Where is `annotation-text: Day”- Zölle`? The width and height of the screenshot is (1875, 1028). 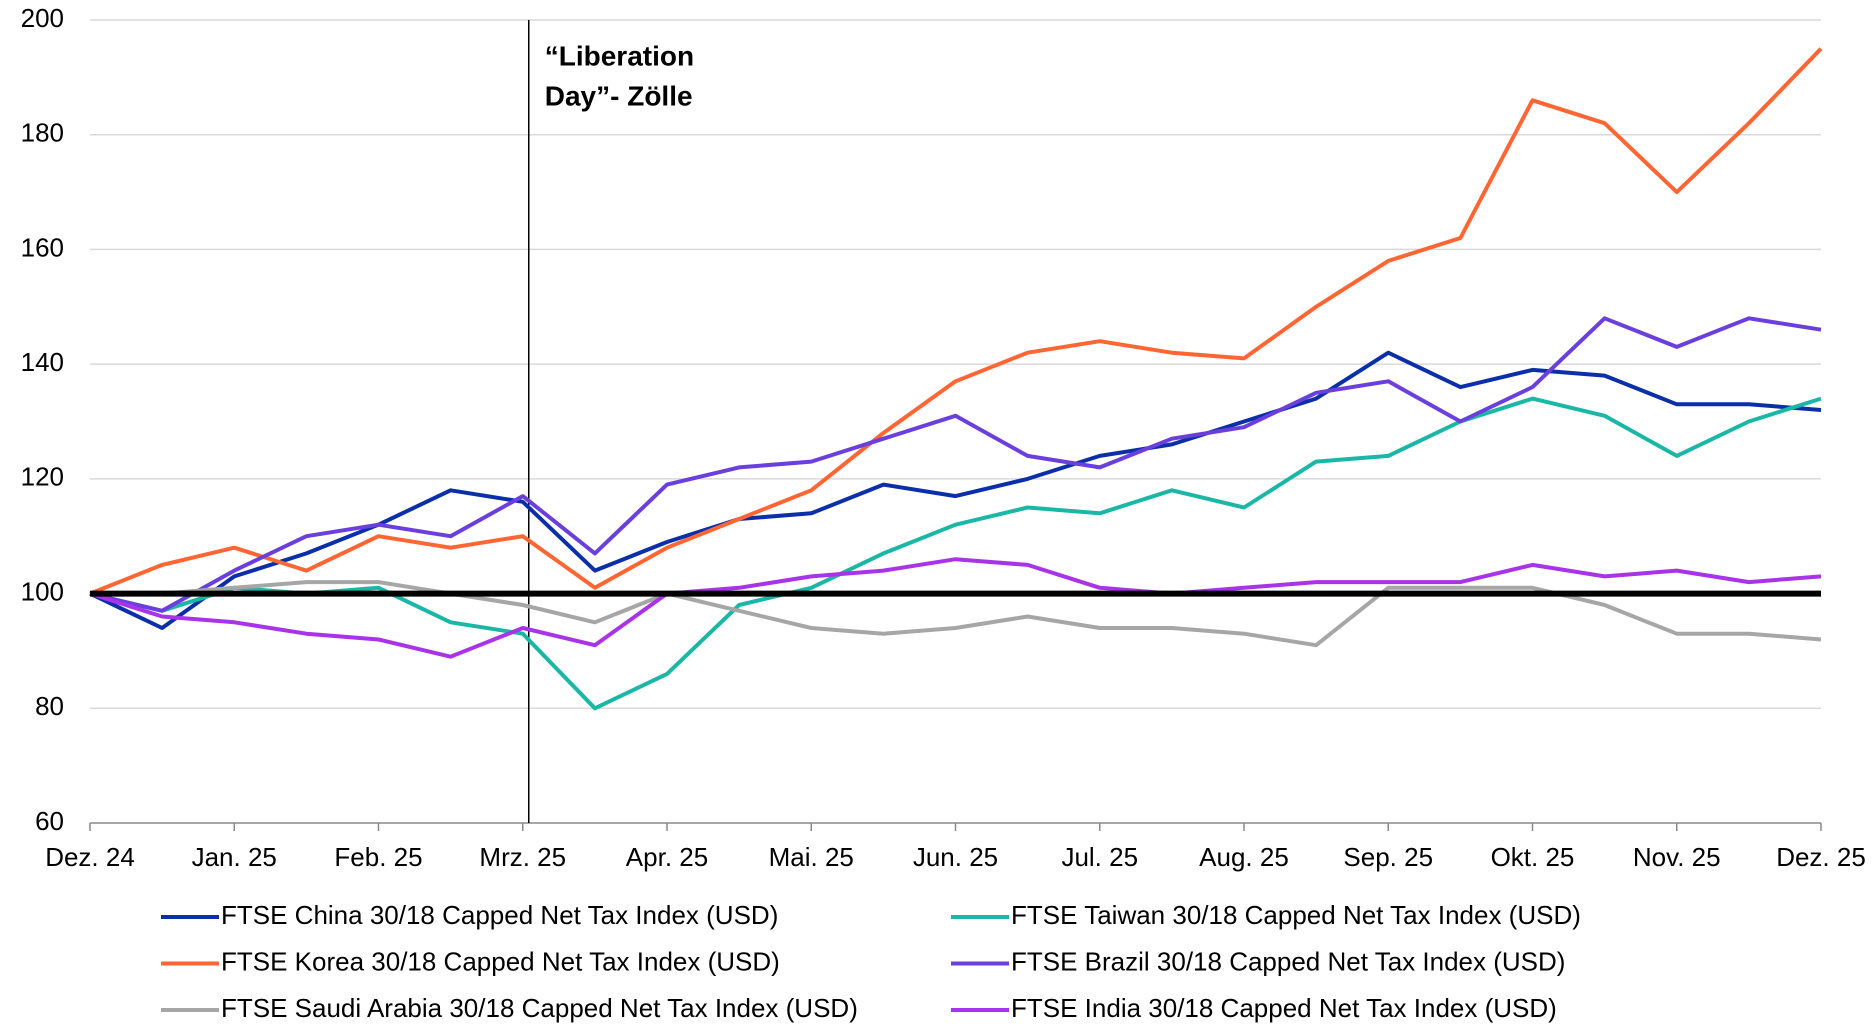
annotation-text: Day”- Zölle is located at coordinates (619, 95).